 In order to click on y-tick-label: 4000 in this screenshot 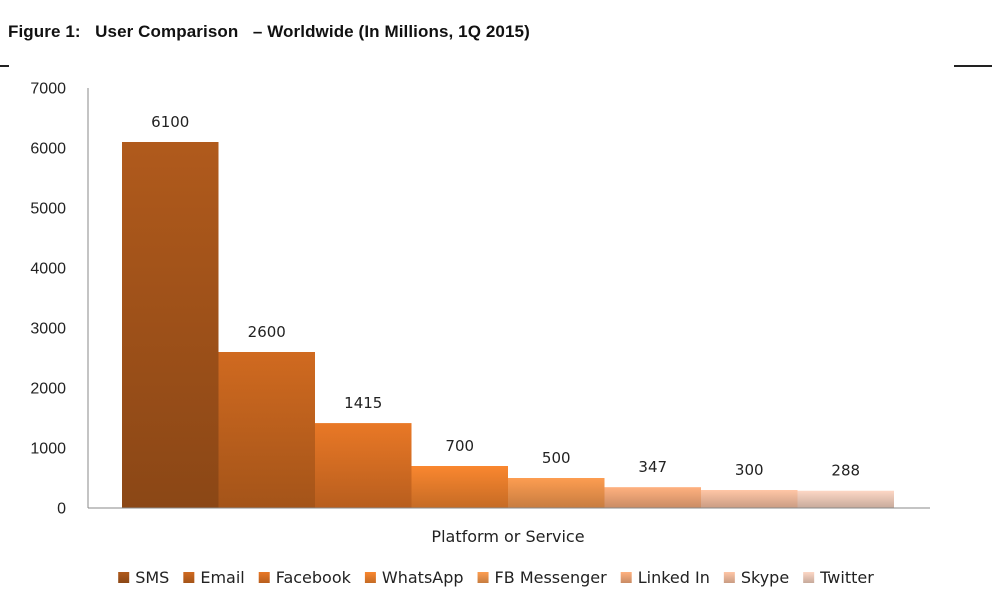, I will do `click(48, 269)`.